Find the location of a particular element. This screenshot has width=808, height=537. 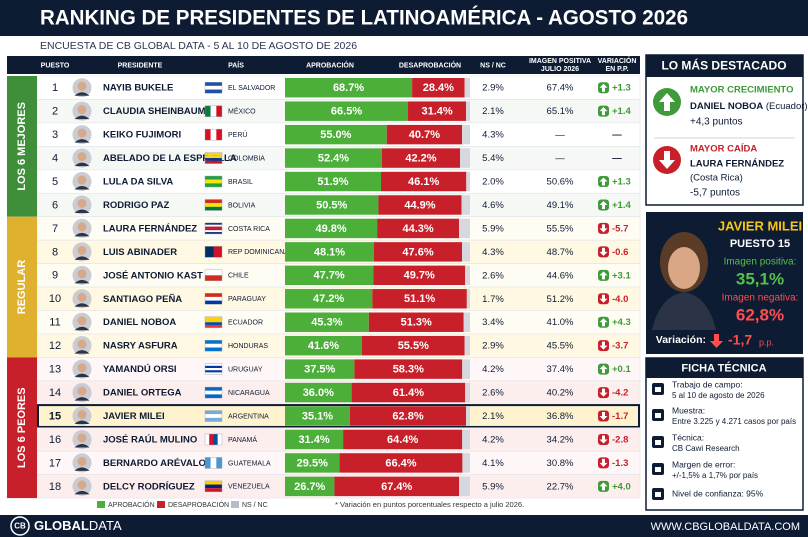

president-name: BERNARDO ARÉVALO is located at coordinates (154, 463).